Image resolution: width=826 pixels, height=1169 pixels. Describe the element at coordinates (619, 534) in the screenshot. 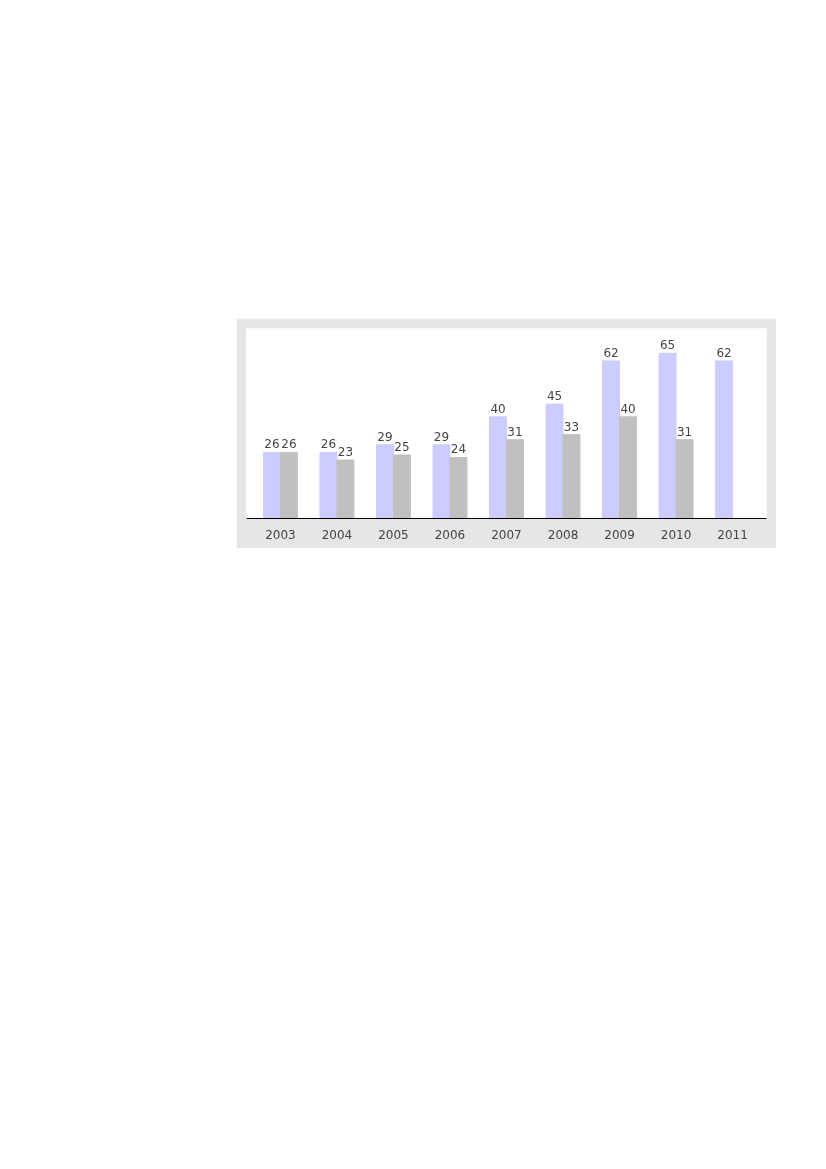

I see `x-tick-label: 2009` at that location.